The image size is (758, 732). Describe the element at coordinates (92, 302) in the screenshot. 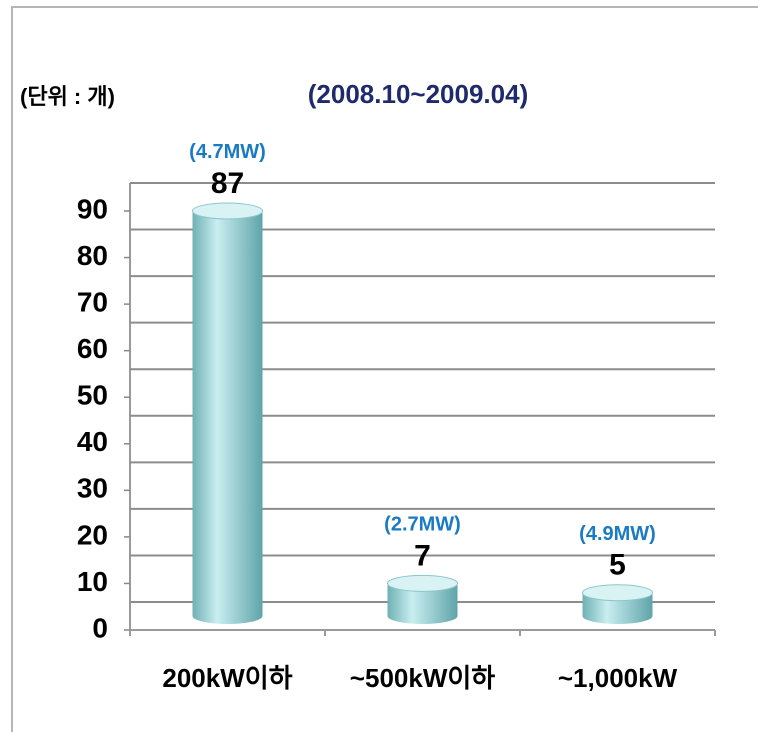

I see `y-tick-label: 70` at that location.